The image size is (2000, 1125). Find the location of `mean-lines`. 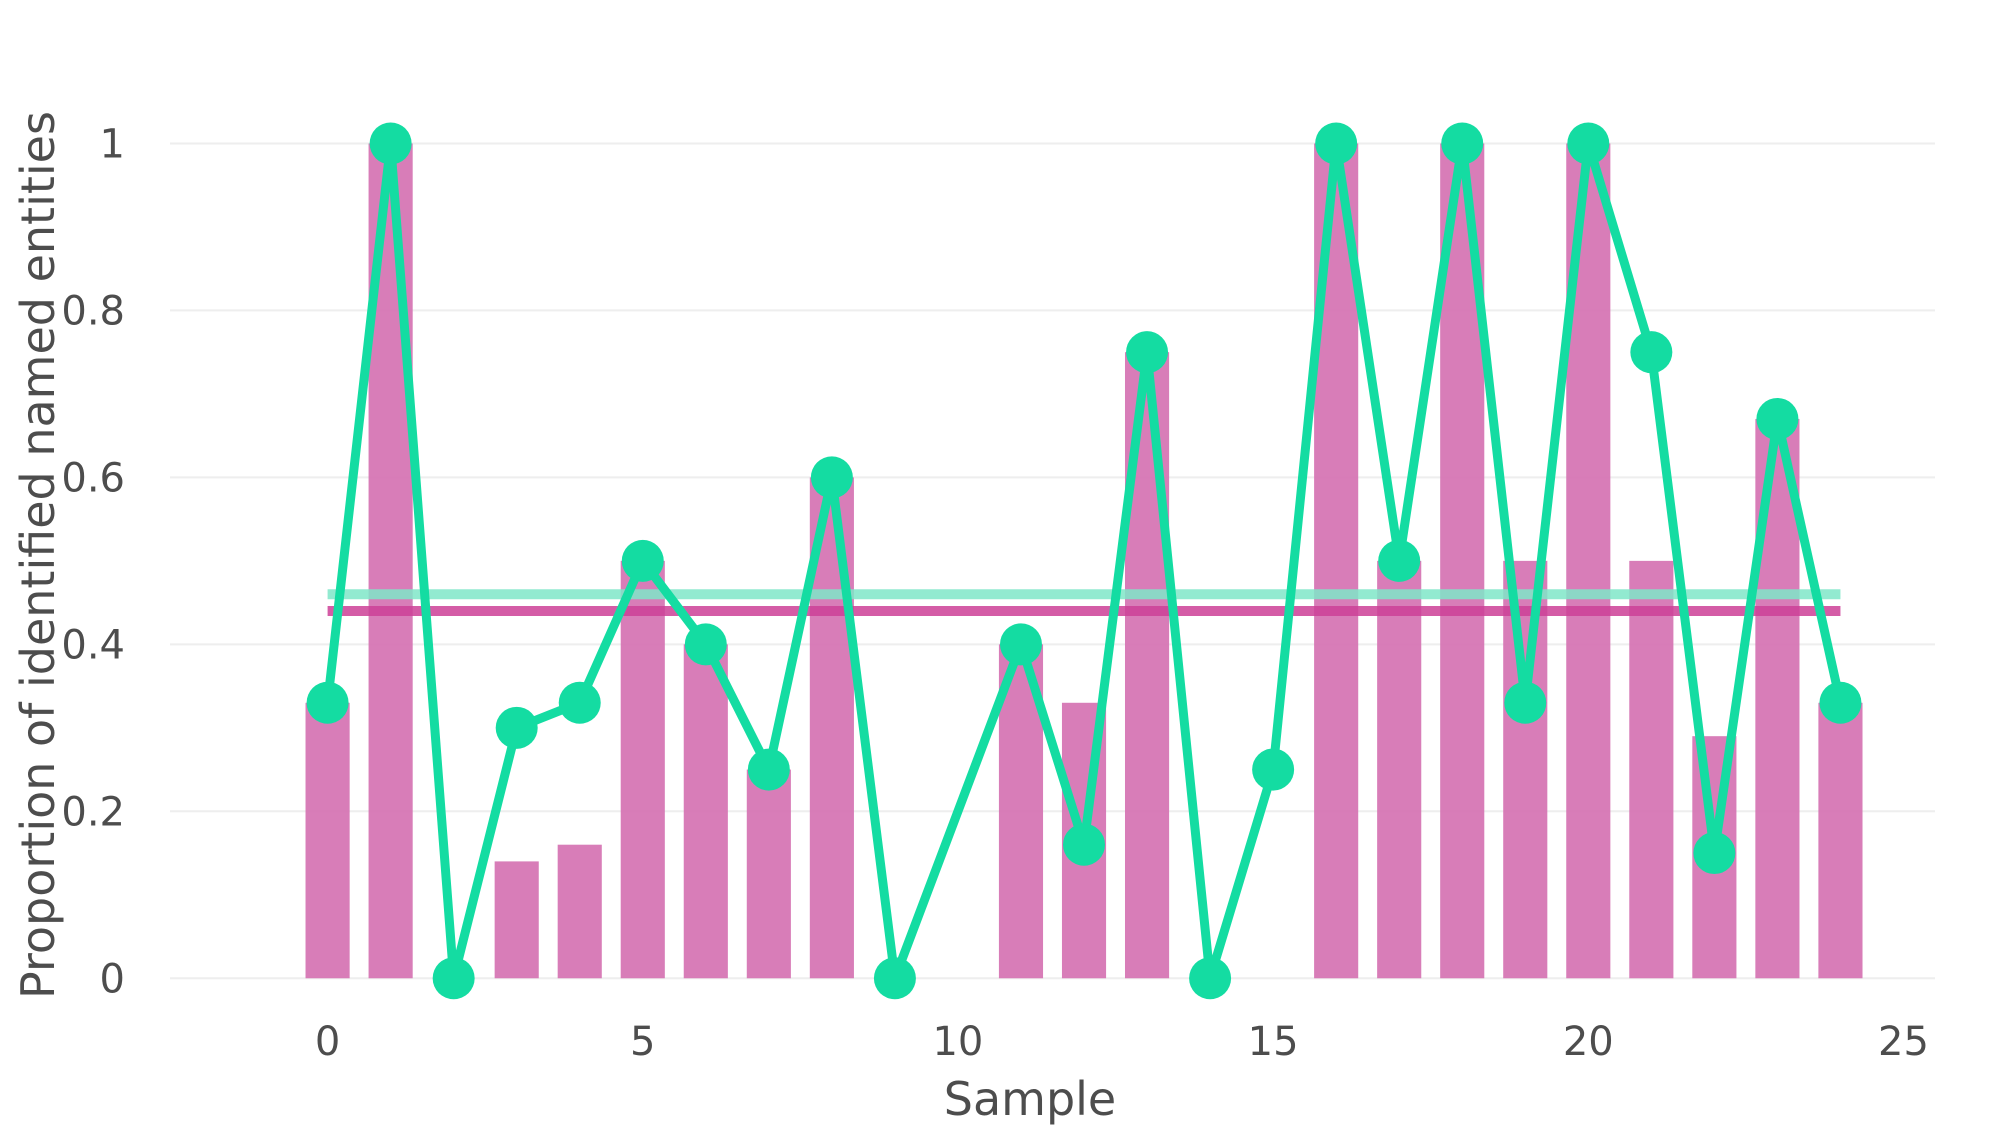

mean-lines is located at coordinates (1084, 602).